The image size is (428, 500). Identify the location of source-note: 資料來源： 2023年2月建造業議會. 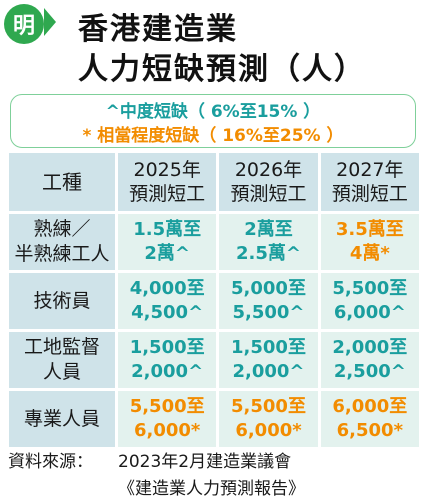
(149, 462).